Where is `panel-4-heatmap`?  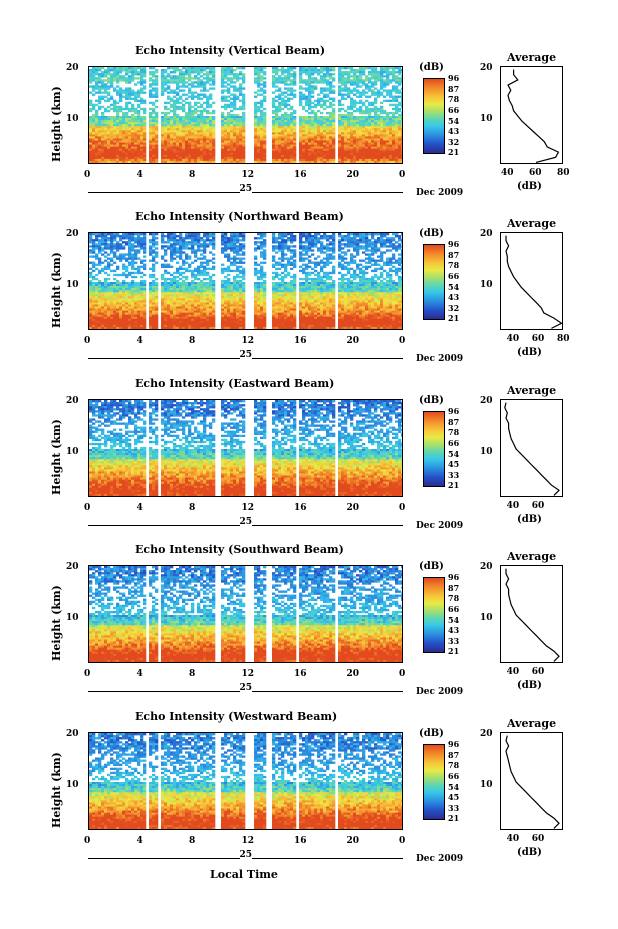
panel-4-heatmap is located at coordinates (245, 614).